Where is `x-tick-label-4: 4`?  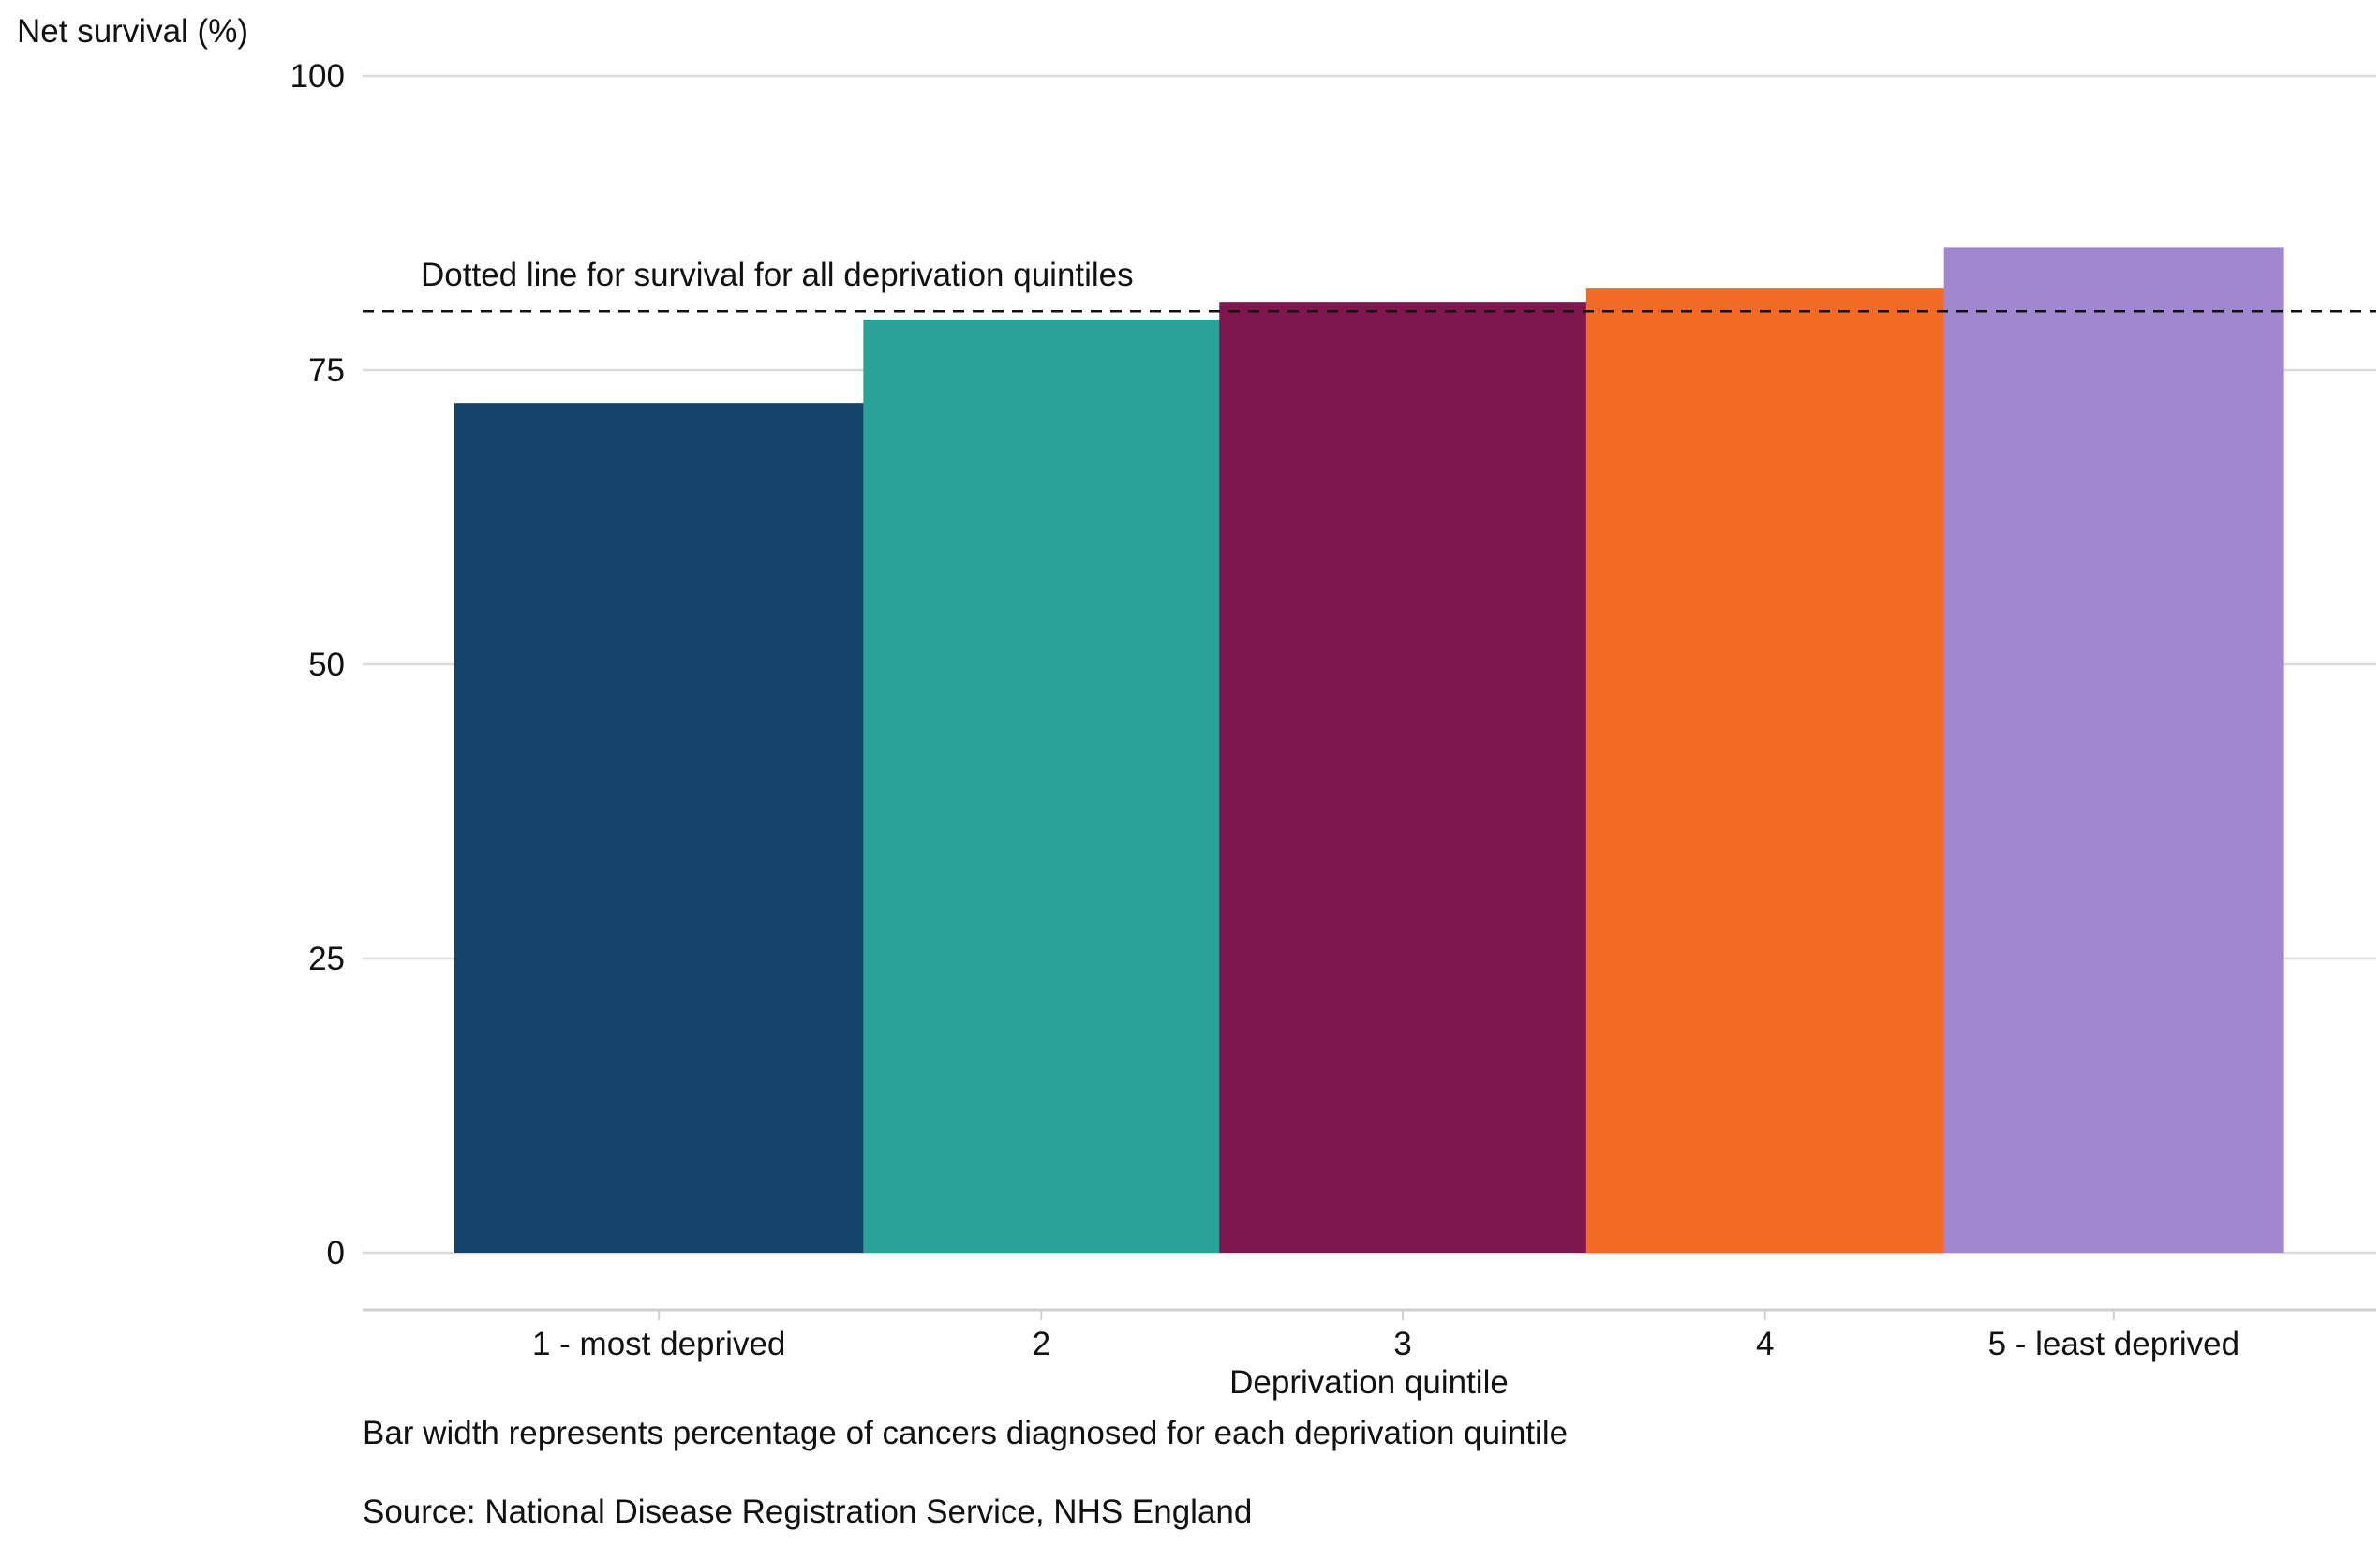
x-tick-label-4: 4 is located at coordinates (1765, 1344).